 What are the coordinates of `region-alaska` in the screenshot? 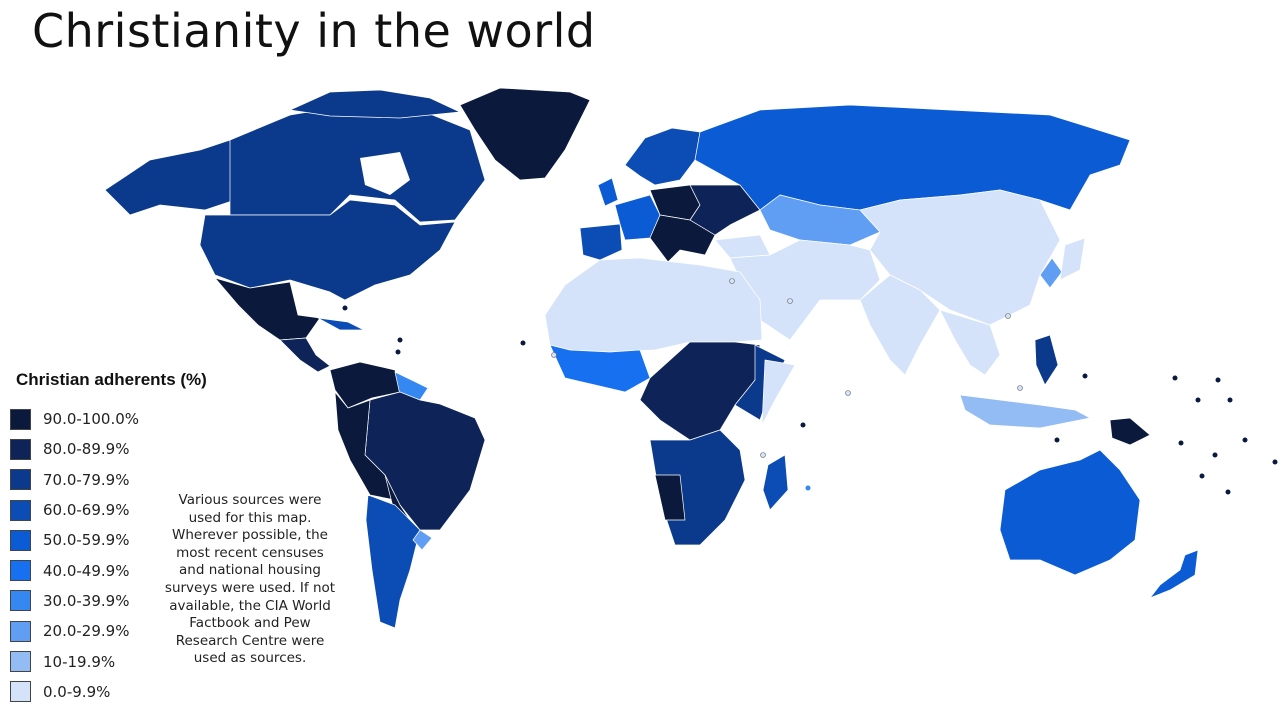 It's located at (170, 177).